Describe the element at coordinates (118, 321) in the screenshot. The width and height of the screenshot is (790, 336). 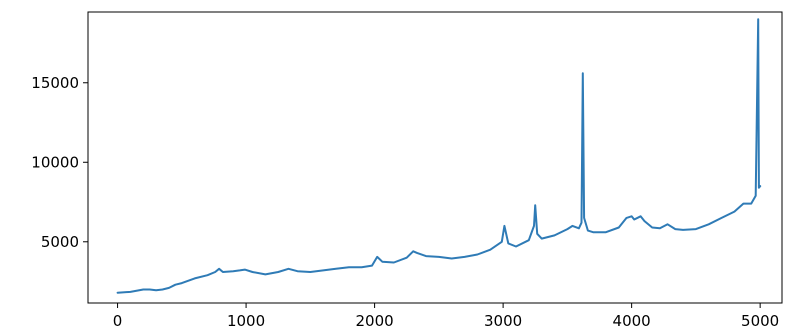
I see `x-tick-label: 0` at that location.